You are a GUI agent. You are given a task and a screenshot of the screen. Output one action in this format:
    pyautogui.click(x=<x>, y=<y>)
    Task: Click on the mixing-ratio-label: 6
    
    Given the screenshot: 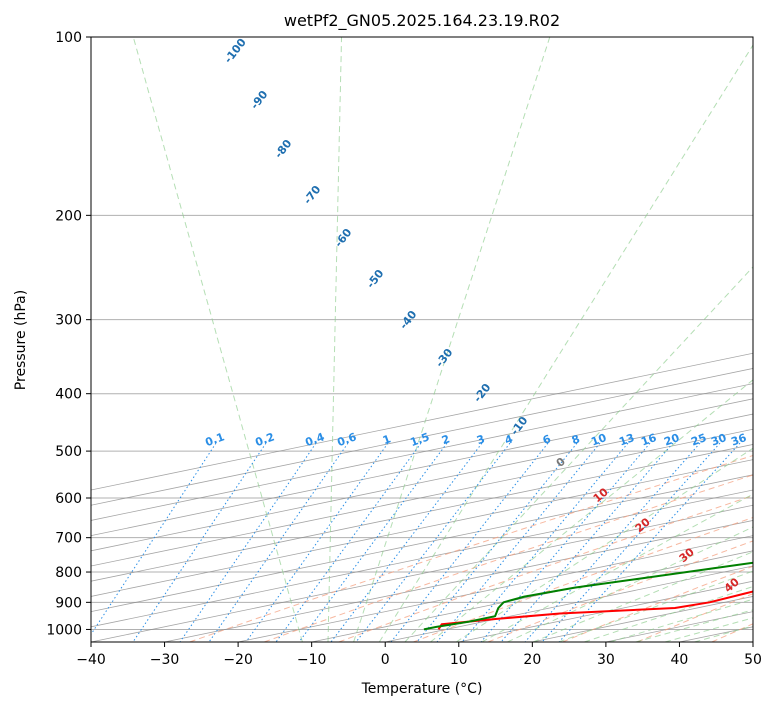 What is the action you would take?
    pyautogui.click(x=547, y=439)
    